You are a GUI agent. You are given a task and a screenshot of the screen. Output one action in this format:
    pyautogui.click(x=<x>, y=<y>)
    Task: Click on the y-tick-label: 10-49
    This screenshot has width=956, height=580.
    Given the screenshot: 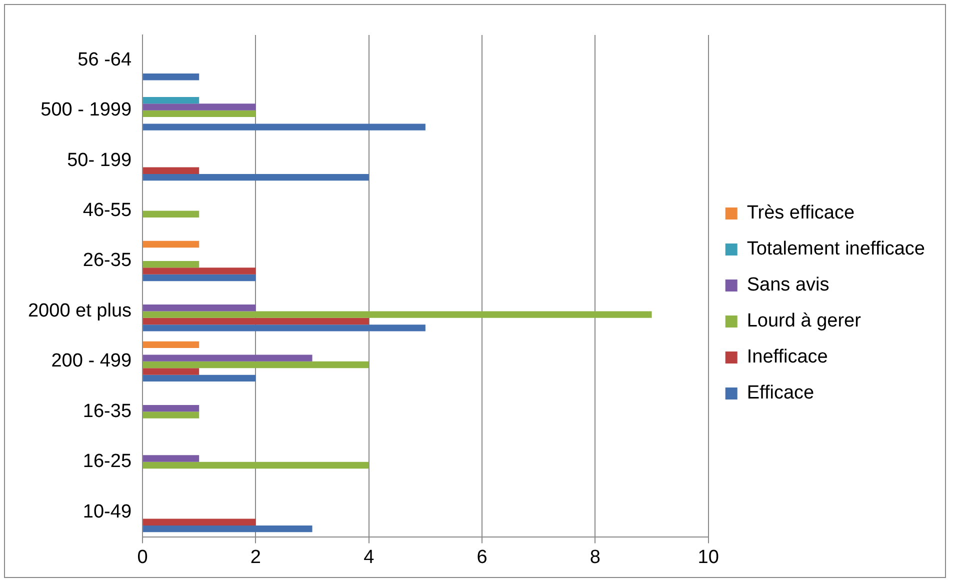 What is the action you would take?
    pyautogui.click(x=107, y=511)
    